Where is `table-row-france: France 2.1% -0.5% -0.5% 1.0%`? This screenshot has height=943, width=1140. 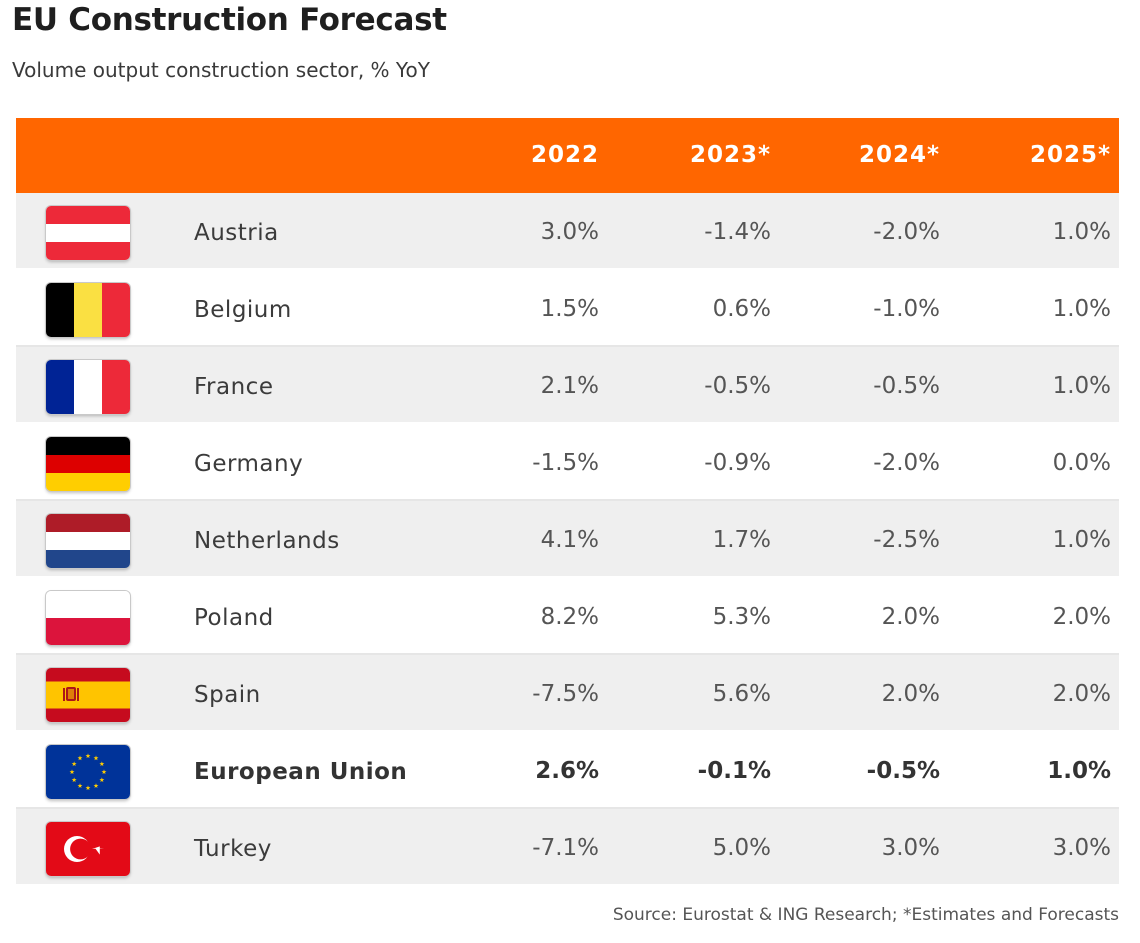
table-row-france: France 2.1% -0.5% -0.5% 1.0% is located at coordinates (567, 385).